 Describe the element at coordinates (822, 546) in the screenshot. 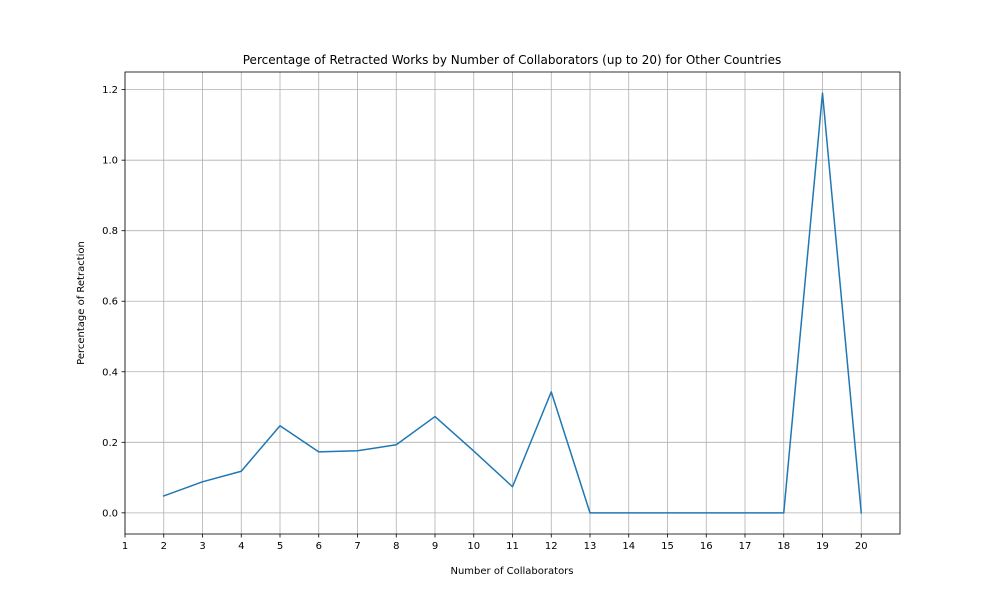

I see `x-tick-label: 19` at that location.